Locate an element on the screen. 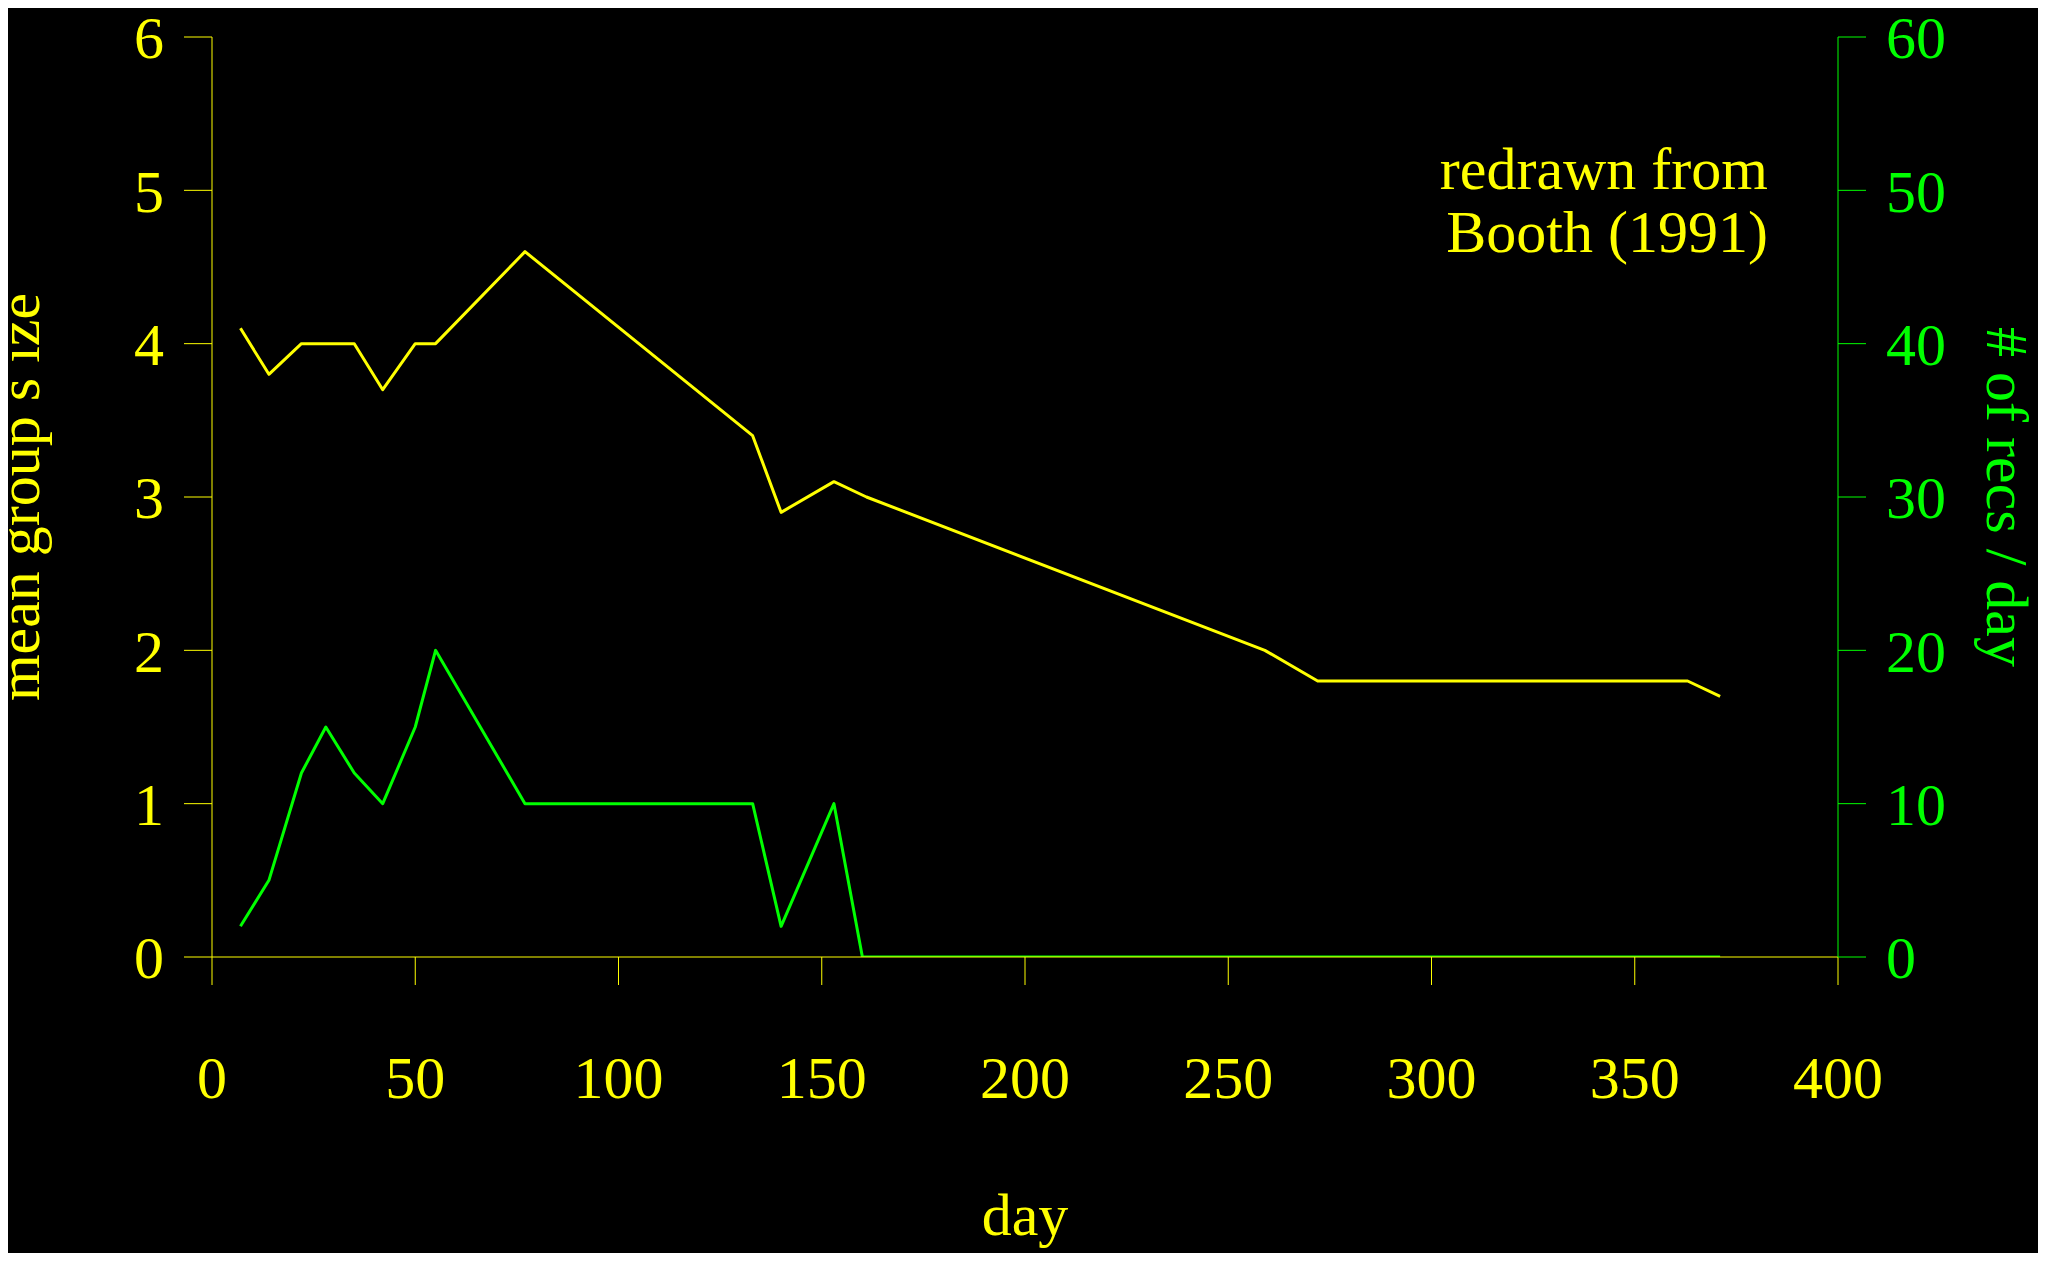 This screenshot has width=2055, height=1269. x-tick-label: 250 is located at coordinates (1228, 1077).